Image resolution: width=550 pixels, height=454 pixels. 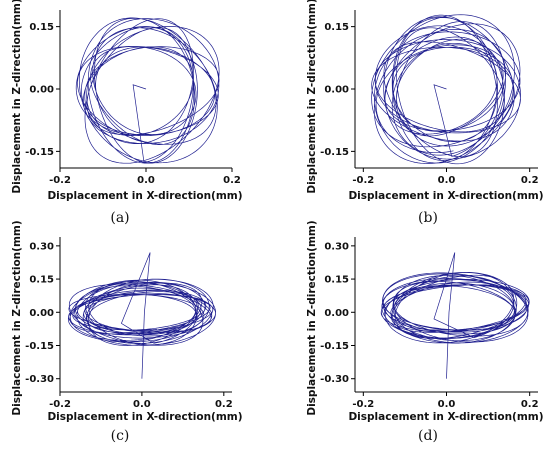 I want to click on panel-label: (b), so click(x=428, y=218).